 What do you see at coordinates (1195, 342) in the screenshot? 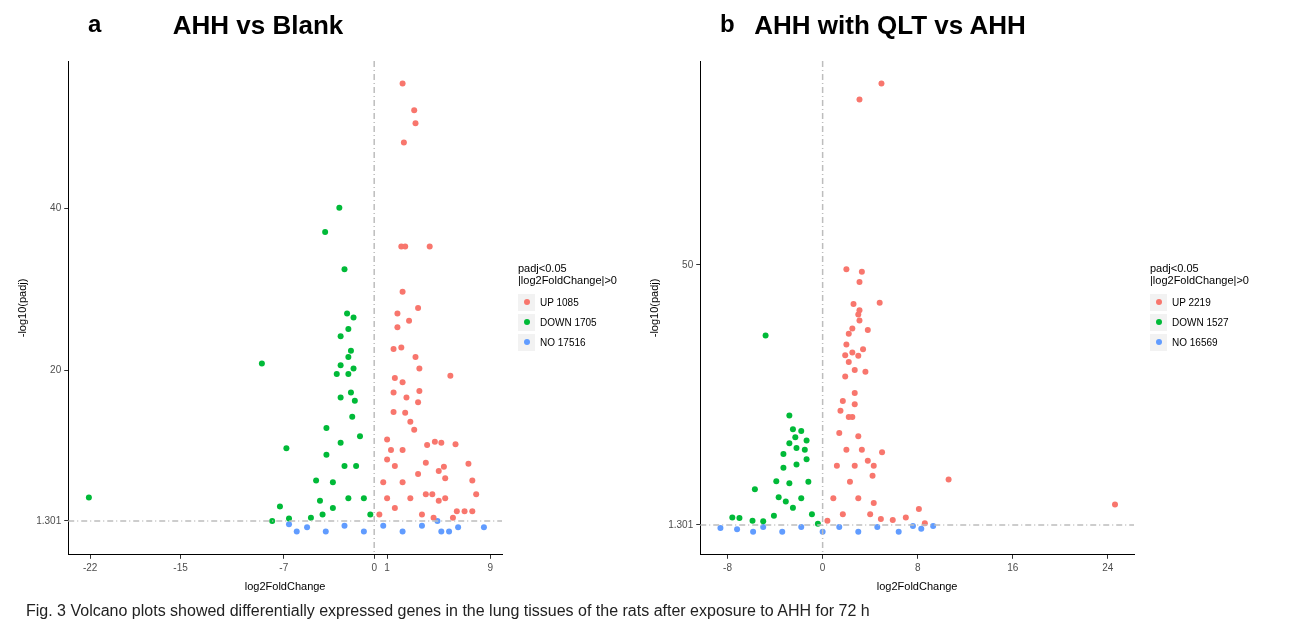
I see `legend-label: NO 16569` at bounding box center [1195, 342].